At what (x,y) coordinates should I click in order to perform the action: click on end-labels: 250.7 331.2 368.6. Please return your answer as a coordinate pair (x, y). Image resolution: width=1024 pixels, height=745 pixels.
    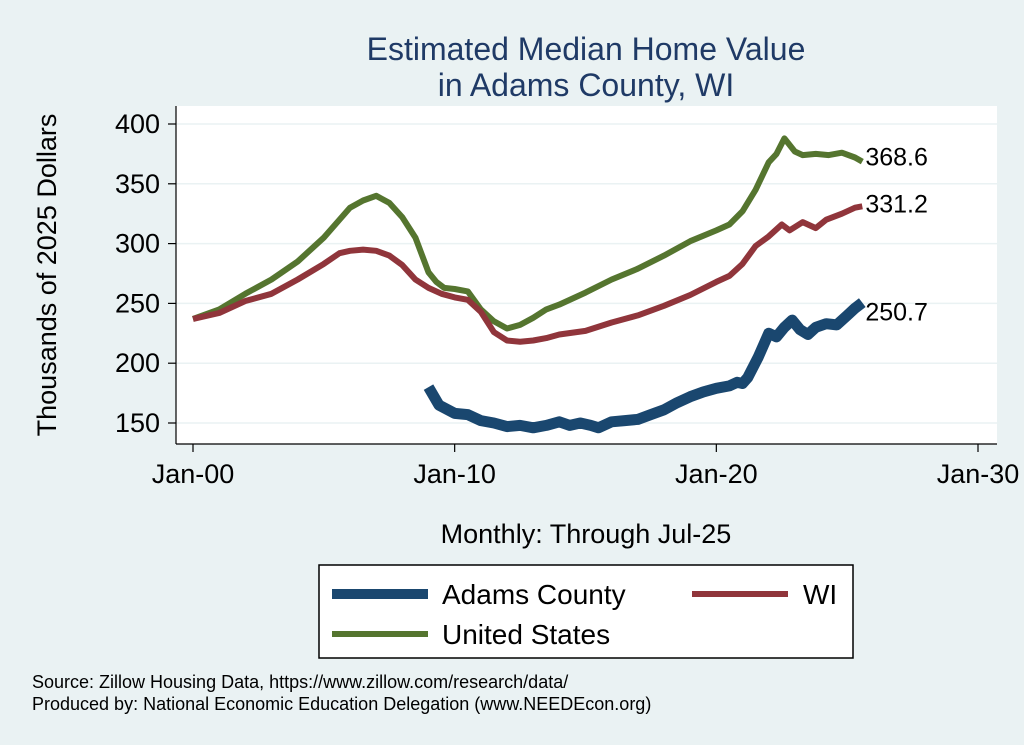
    Looking at the image, I should click on (896, 235).